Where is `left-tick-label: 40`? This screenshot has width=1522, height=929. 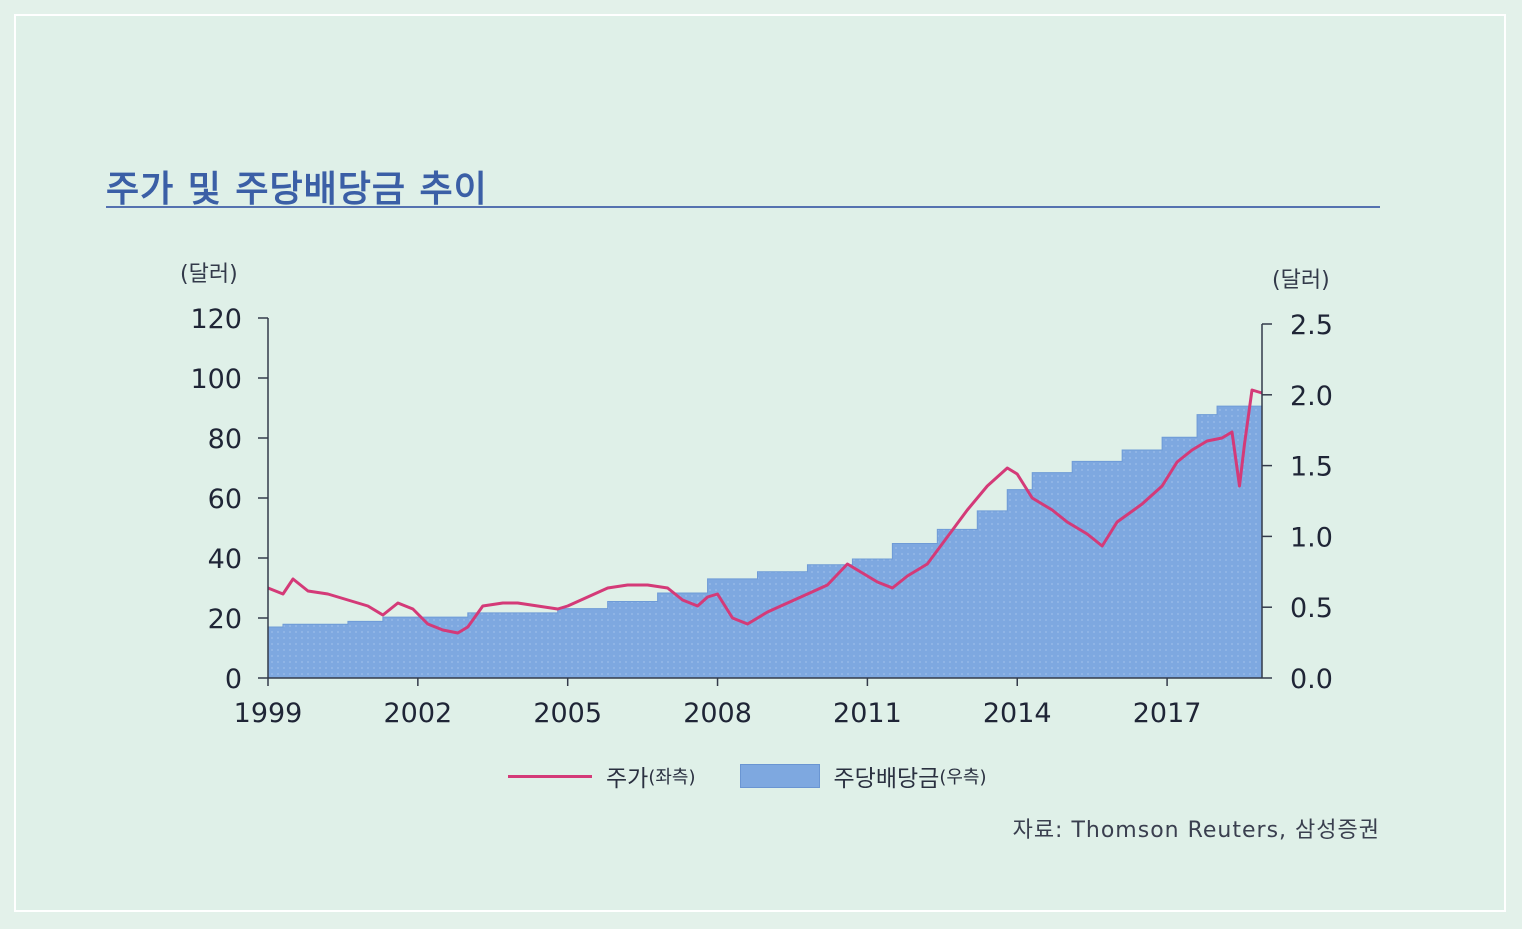
left-tick-label: 40 is located at coordinates (225, 559).